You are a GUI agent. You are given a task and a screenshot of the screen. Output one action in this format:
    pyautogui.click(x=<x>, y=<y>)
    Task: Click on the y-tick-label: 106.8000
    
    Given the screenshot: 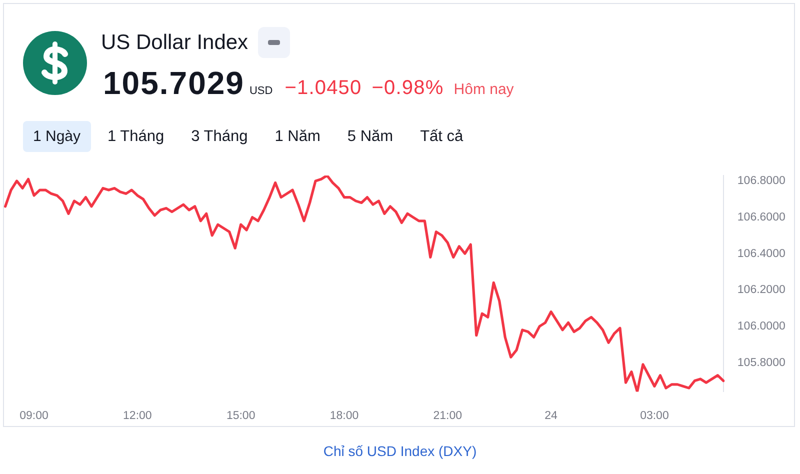 What is the action you would take?
    pyautogui.click(x=761, y=181)
    